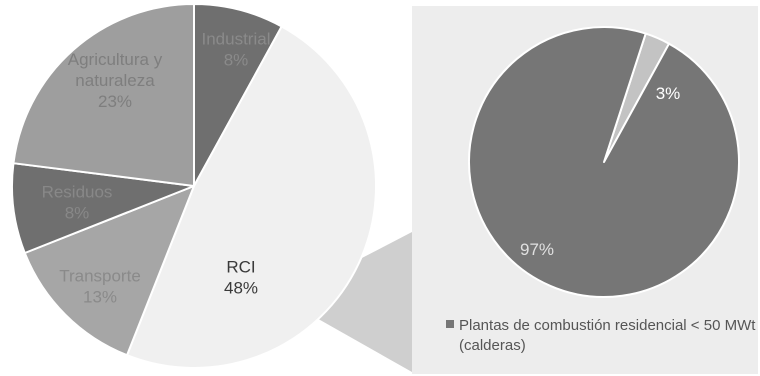 The width and height of the screenshot is (760, 376). I want to click on main-label-rci-line-1: RCI, so click(240, 267).